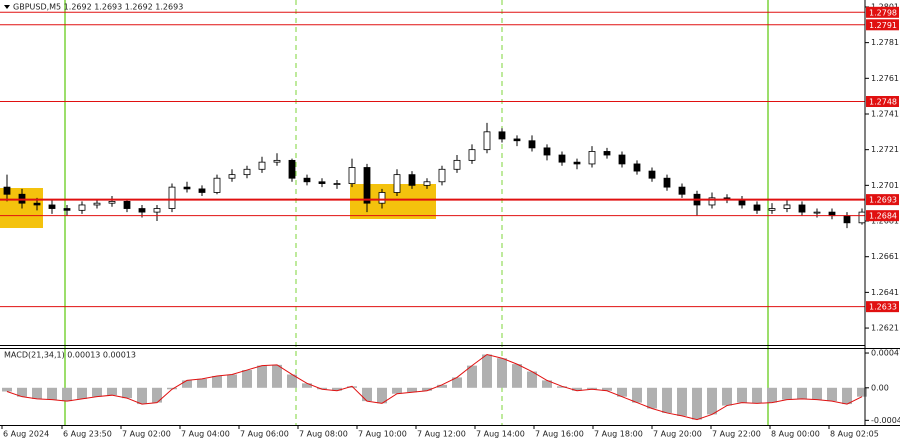  What do you see at coordinates (677, 434) in the screenshot?
I see `x-tick-label: 7 Aug 20:00` at bounding box center [677, 434].